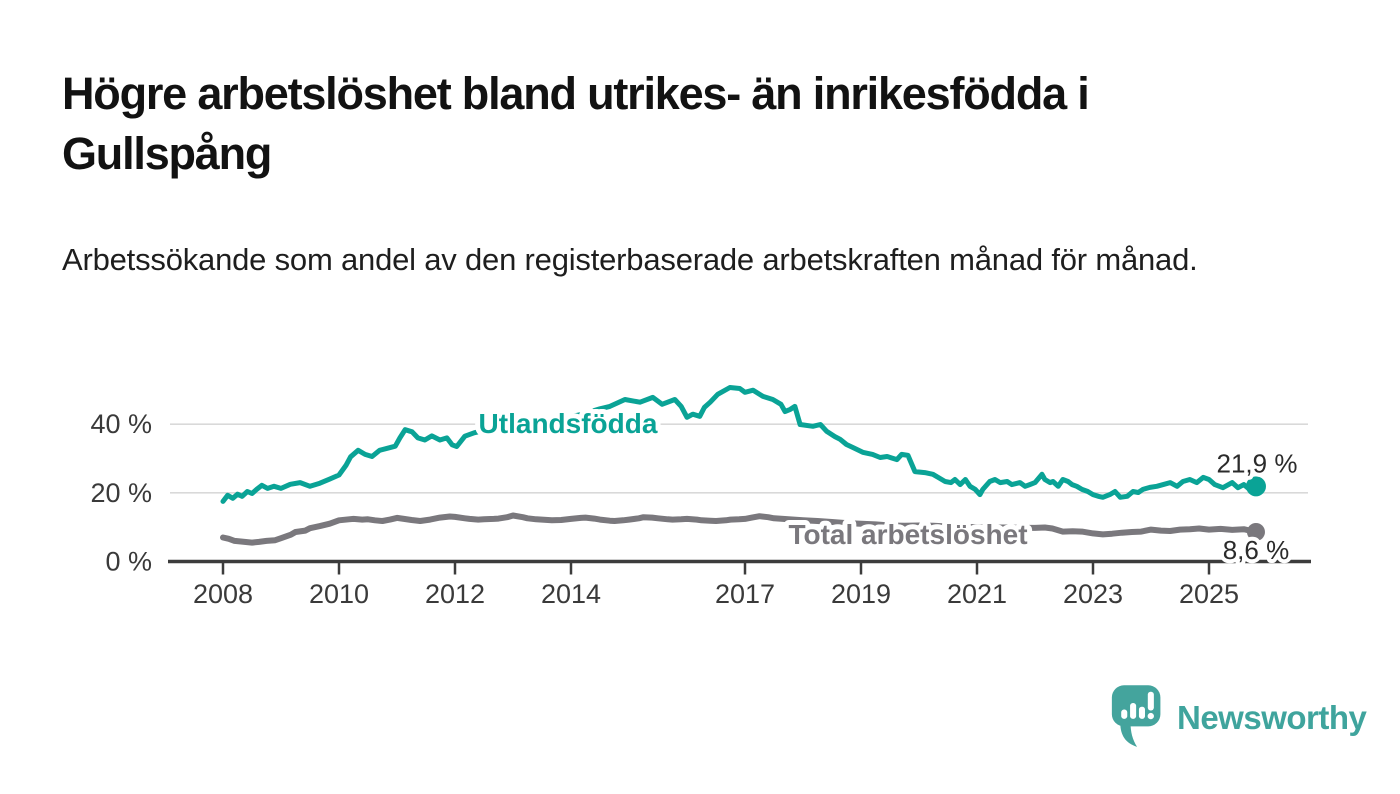 The image size is (1400, 794). I want to click on x-tick-label-2014: 2014, so click(571, 594).